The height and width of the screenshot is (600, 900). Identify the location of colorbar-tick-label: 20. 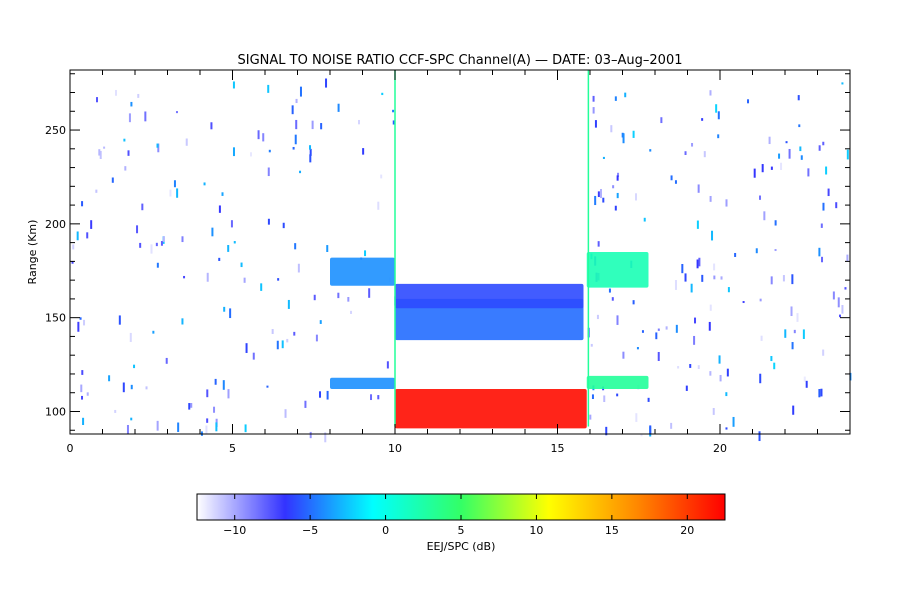
(687, 530).